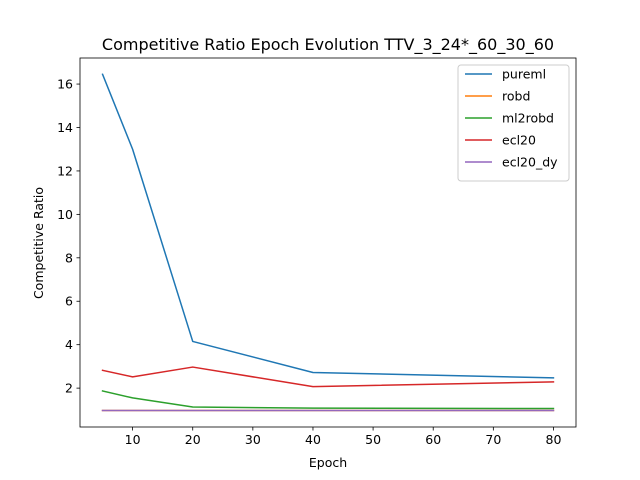  I want to click on x-tick-label: 10, so click(133, 439).